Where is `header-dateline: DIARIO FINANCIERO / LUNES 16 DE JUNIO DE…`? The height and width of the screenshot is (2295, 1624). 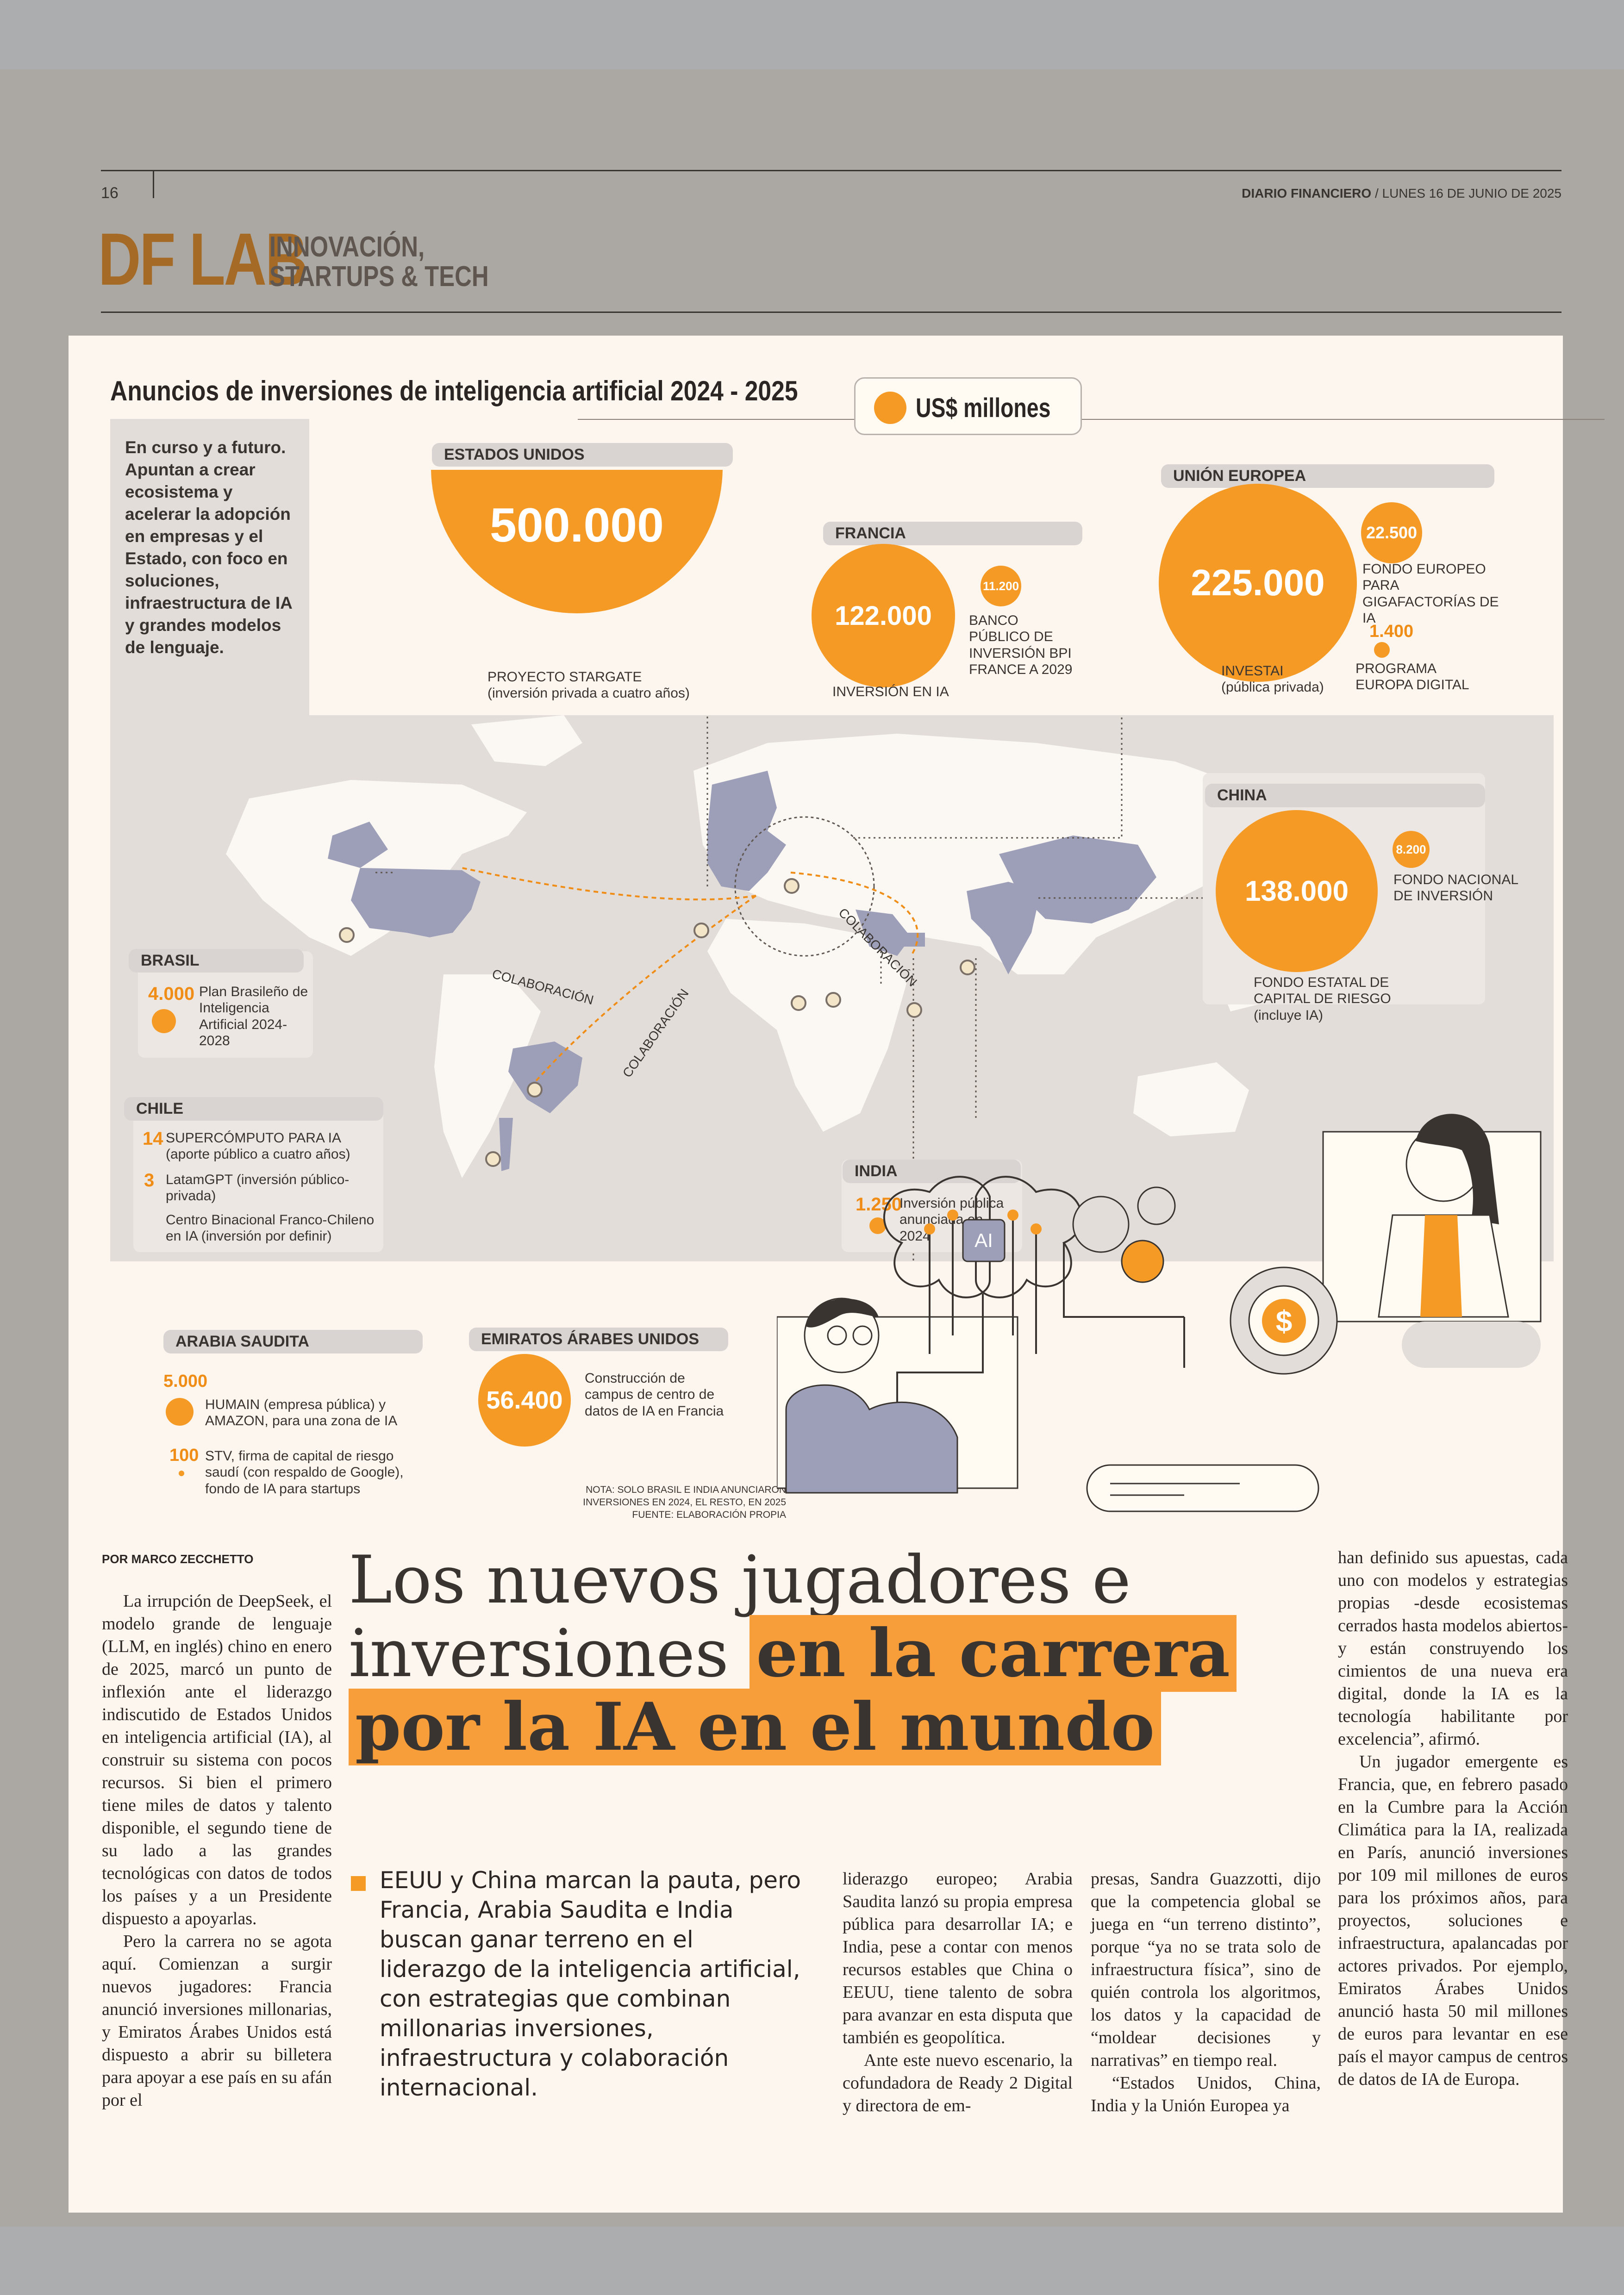 header-dateline: DIARIO FINANCIERO / LUNES 16 DE JUNIO DE… is located at coordinates (1402, 194).